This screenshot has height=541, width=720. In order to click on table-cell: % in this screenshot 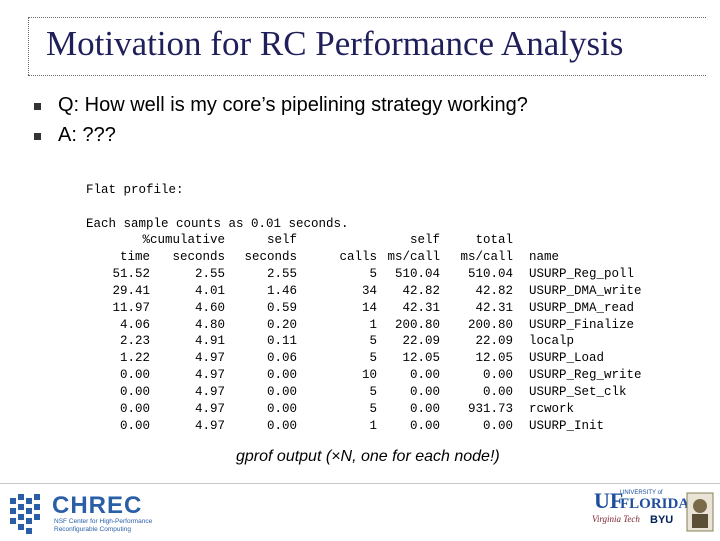, I will do `click(146, 240)`.